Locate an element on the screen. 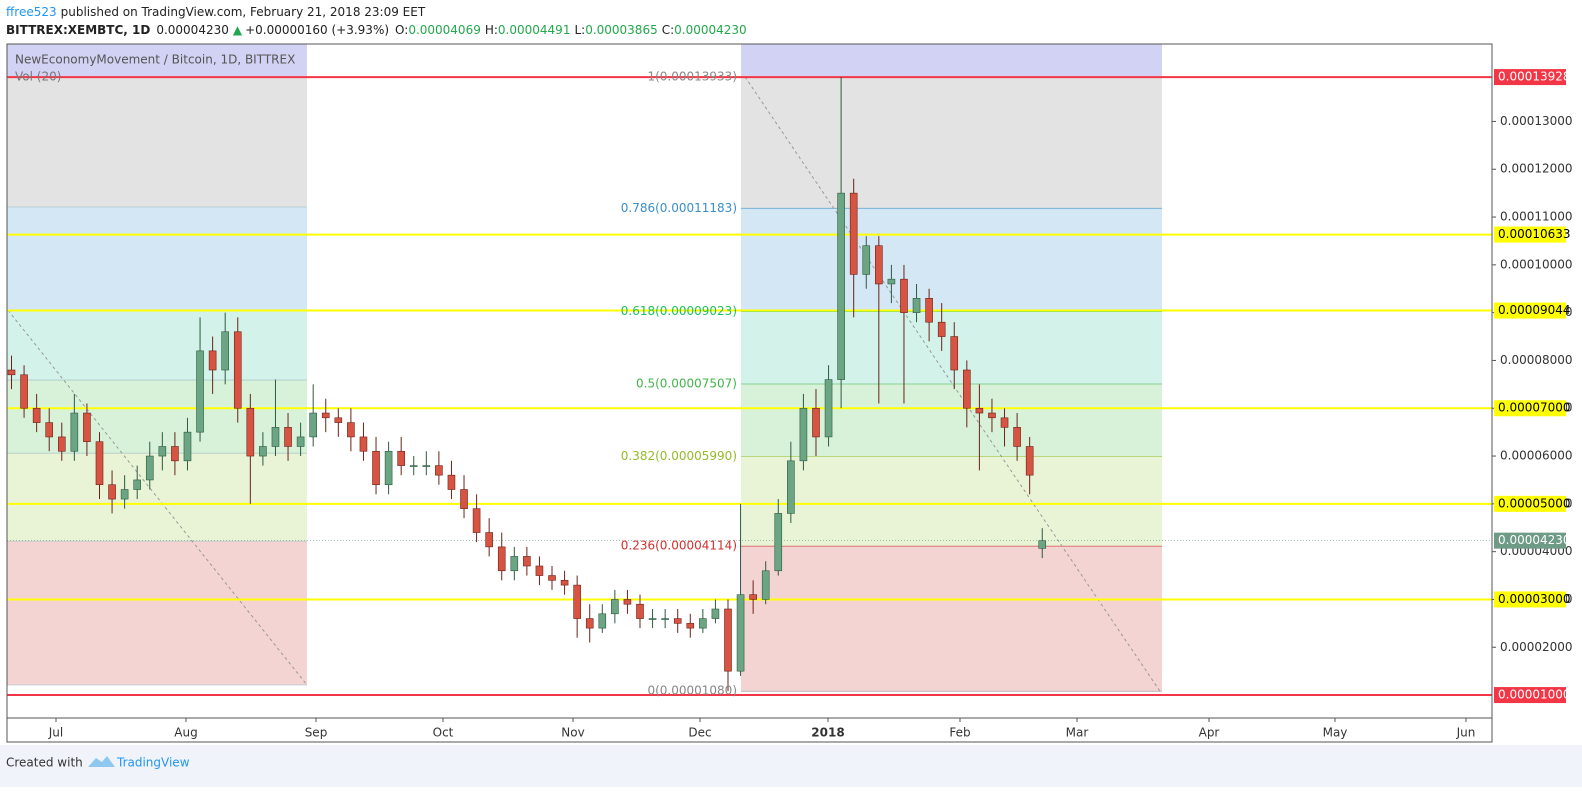 The width and height of the screenshot is (1582, 791). price-box-label: 0.00001000 is located at coordinates (1534, 695).